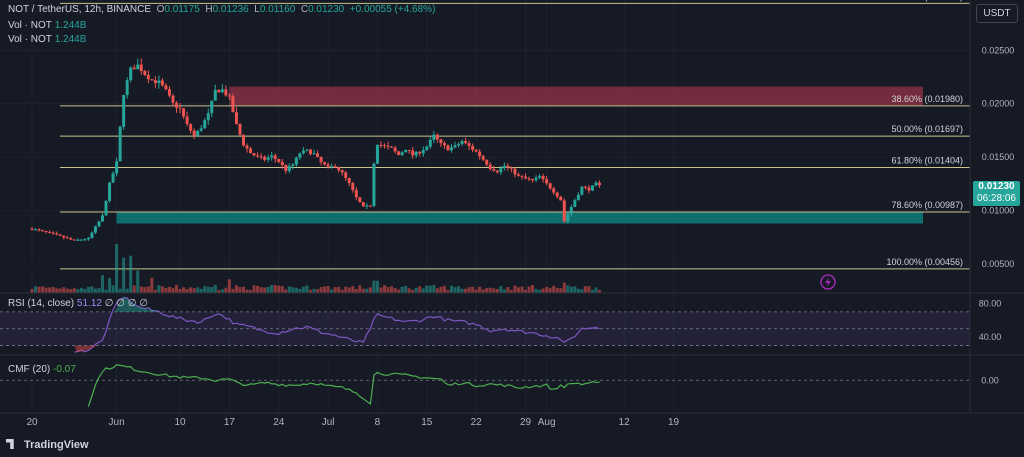 The image size is (1024, 457). I want to click on cmf-legend: CMF (20) -0.07, so click(42, 369).